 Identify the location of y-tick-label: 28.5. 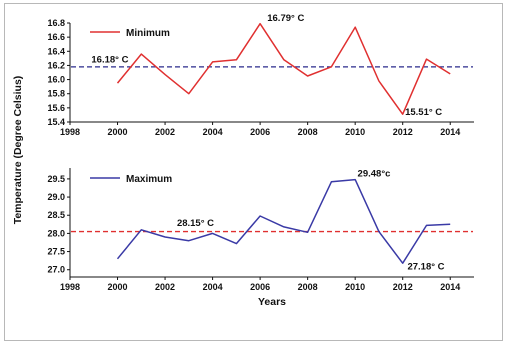
(56, 215).